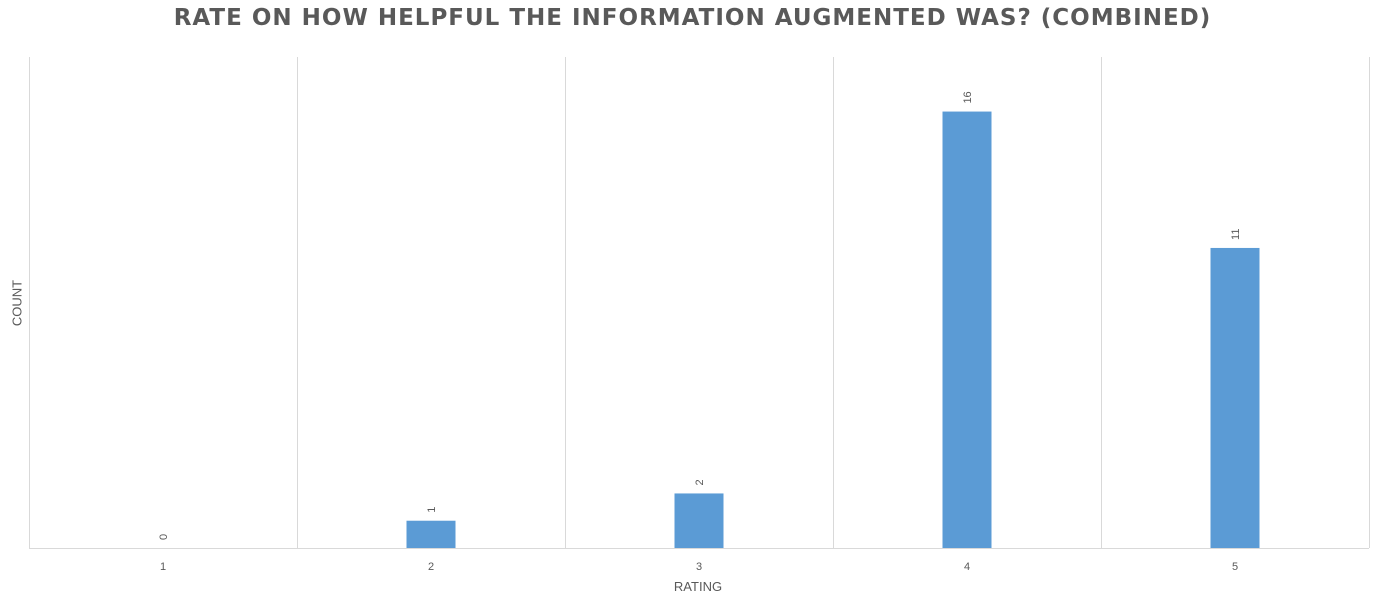  Describe the element at coordinates (699, 567) in the screenshot. I see `x-tick-label: 3` at that location.